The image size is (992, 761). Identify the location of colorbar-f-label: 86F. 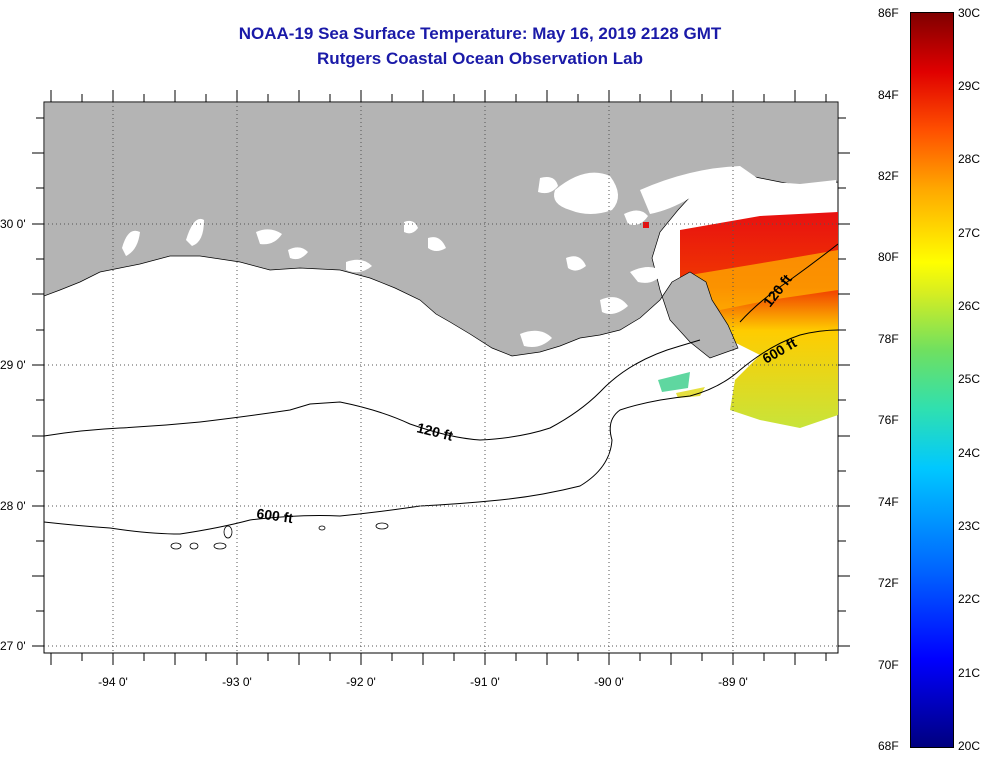
(888, 13).